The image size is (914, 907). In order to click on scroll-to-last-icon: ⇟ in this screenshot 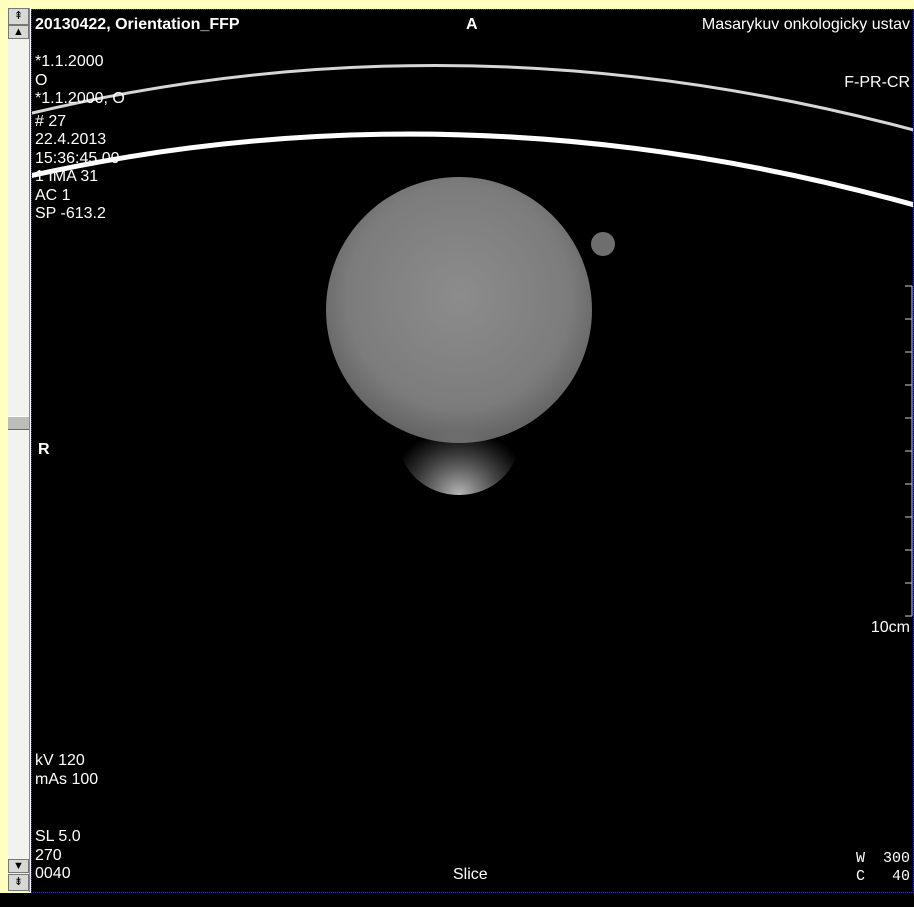, I will do `click(18, 882)`.